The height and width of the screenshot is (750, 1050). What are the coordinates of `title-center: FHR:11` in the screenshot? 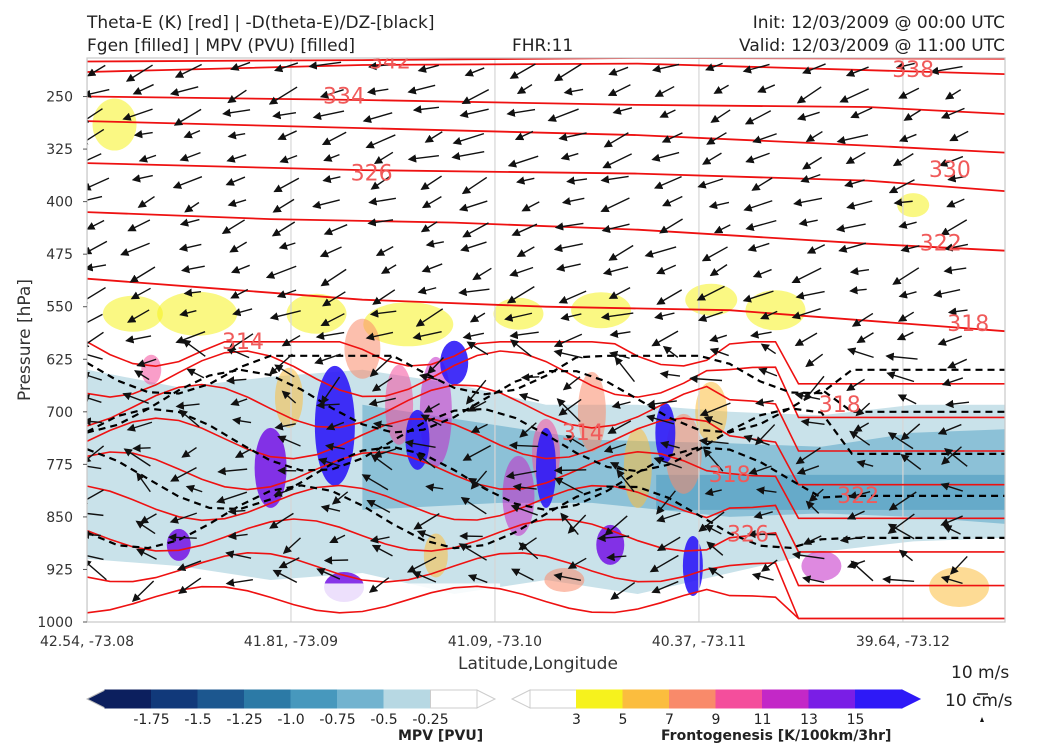 It's located at (543, 46).